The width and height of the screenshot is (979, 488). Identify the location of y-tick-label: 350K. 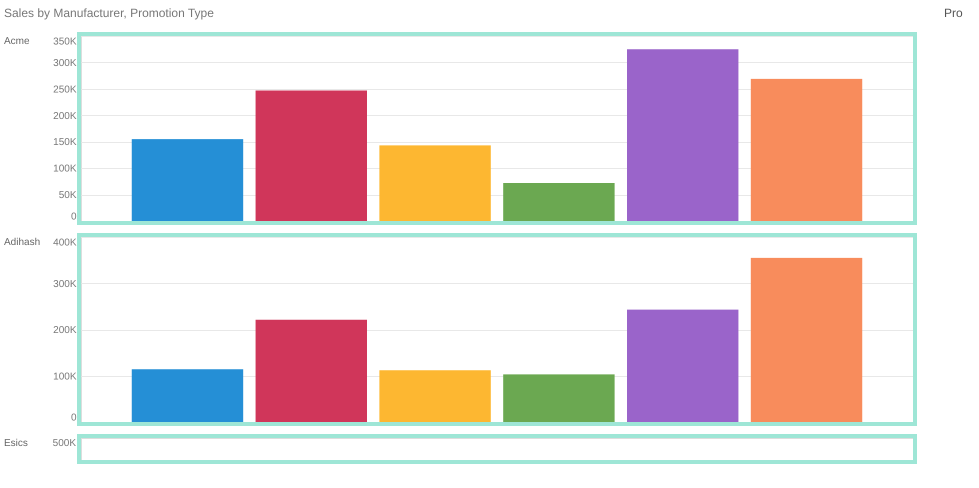
(65, 42).